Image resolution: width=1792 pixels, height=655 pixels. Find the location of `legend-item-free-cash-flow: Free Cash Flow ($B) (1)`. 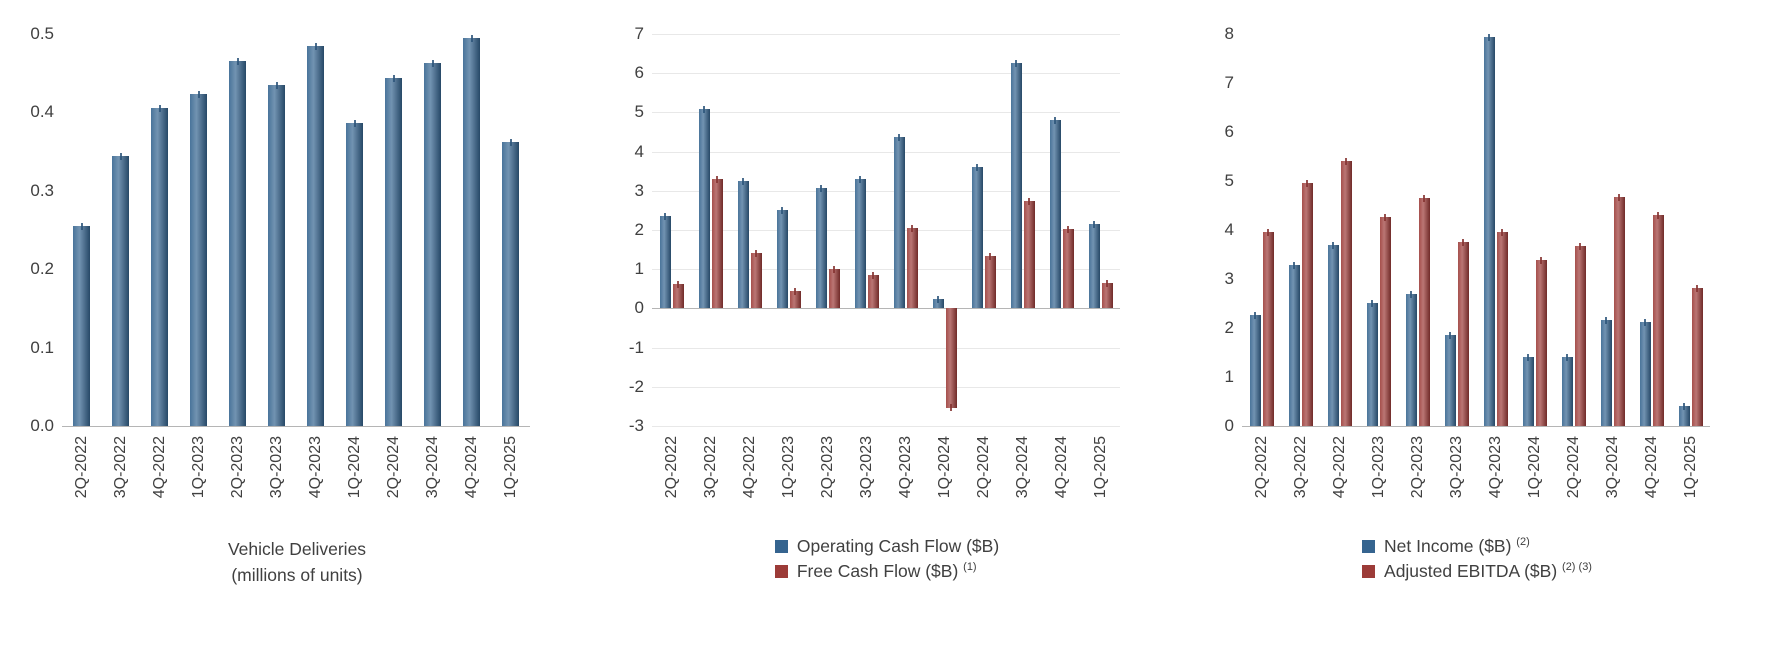

legend-item-free-cash-flow: Free Cash Flow ($B) (1) is located at coordinates (886, 571).